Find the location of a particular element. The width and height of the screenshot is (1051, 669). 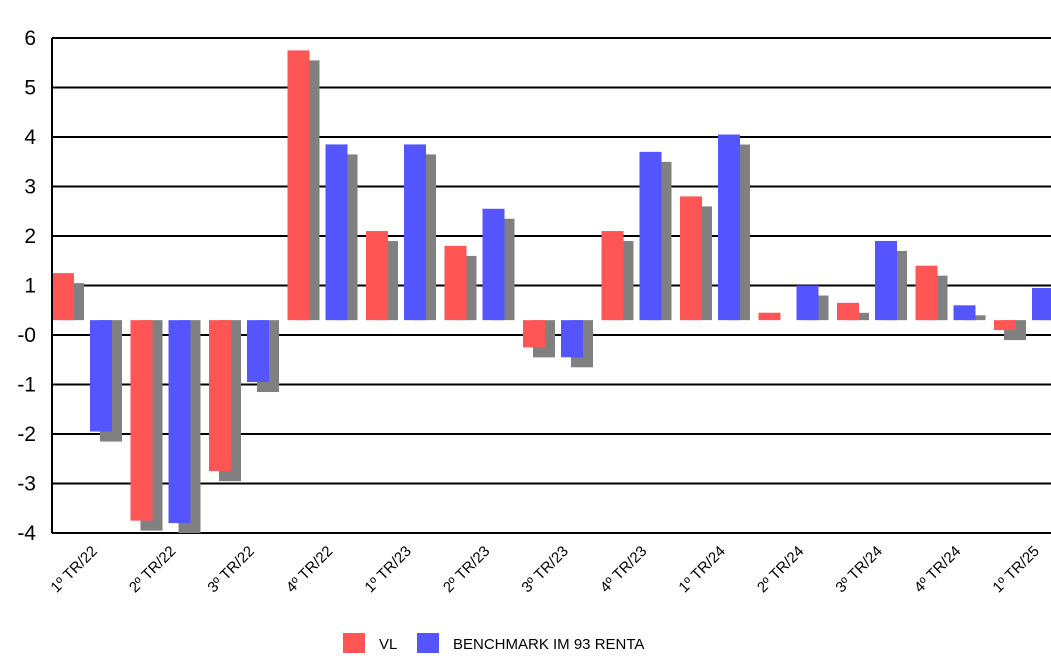

x-tick-label: 4º TR/23 is located at coordinates (623, 569).